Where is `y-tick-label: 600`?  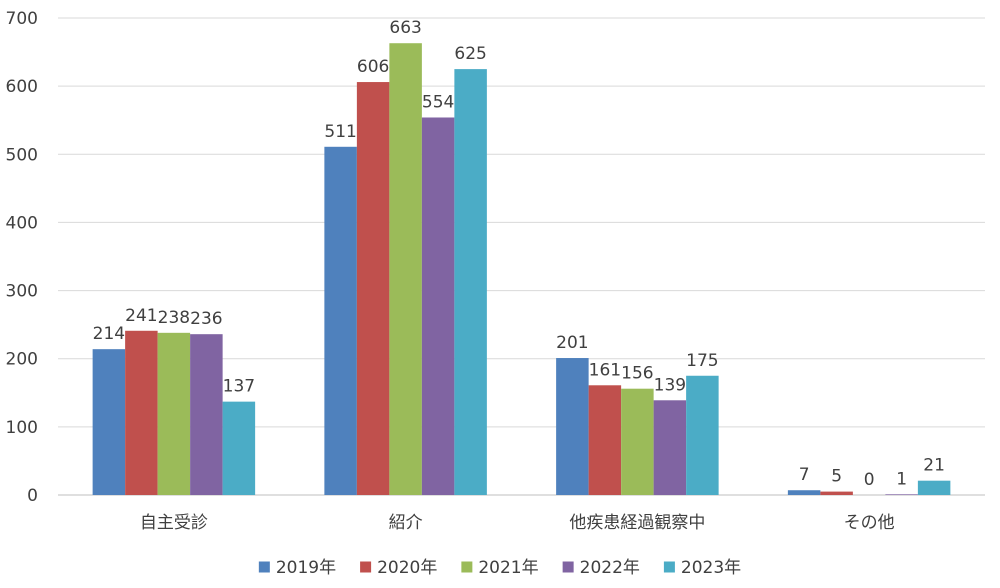
y-tick-label: 600 is located at coordinates (22, 87).